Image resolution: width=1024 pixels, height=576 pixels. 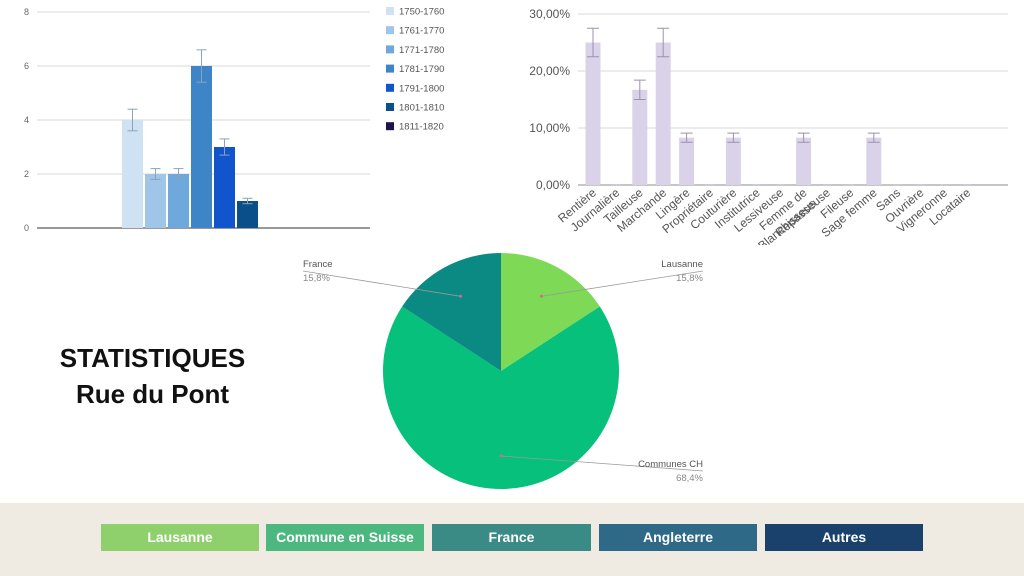 What do you see at coordinates (421, 127) in the screenshot?
I see `legend-label-1811-1820: 1811-1820` at bounding box center [421, 127].